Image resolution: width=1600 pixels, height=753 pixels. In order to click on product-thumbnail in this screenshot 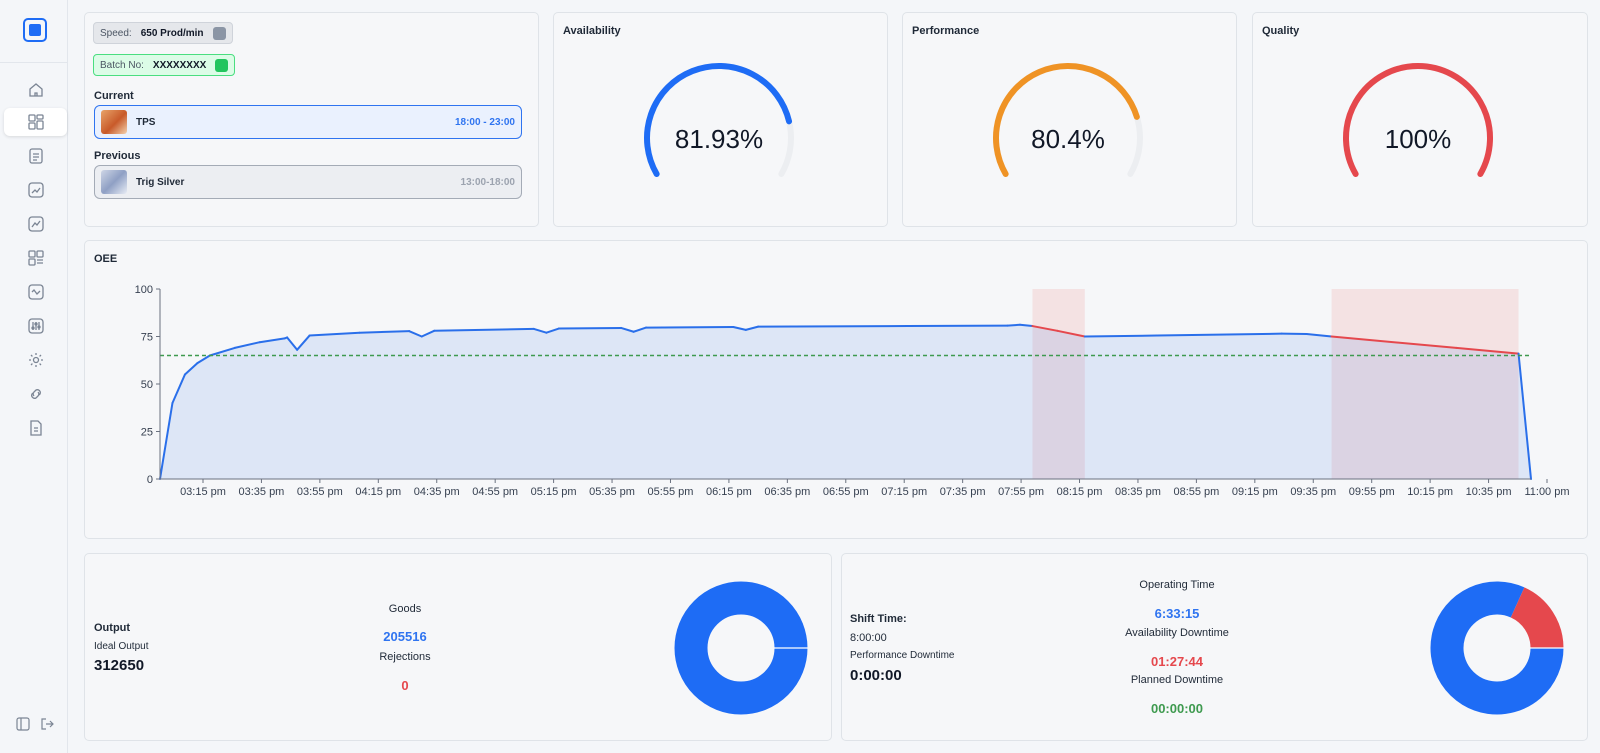, I will do `click(114, 122)`.